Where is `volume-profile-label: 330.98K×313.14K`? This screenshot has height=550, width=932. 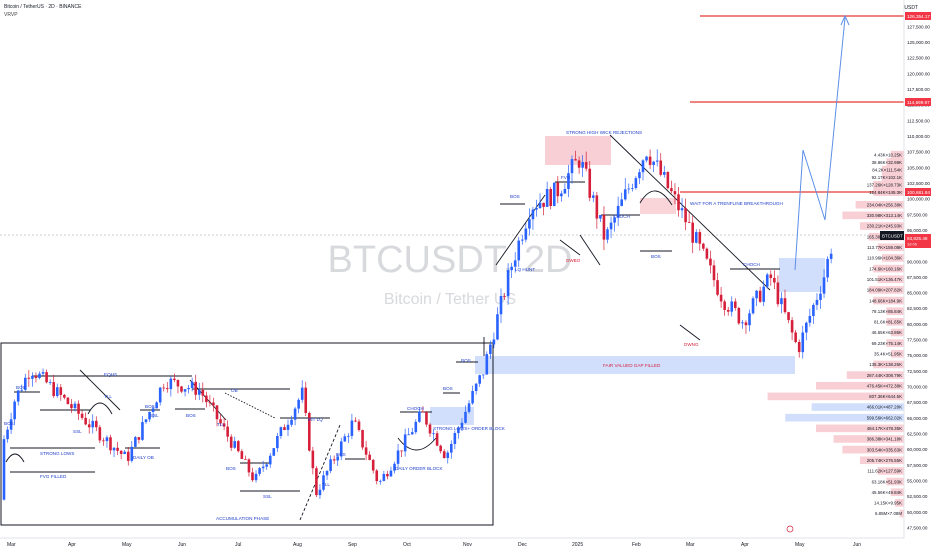
volume-profile-label: 330.98K×313.14K is located at coordinates (884, 215).